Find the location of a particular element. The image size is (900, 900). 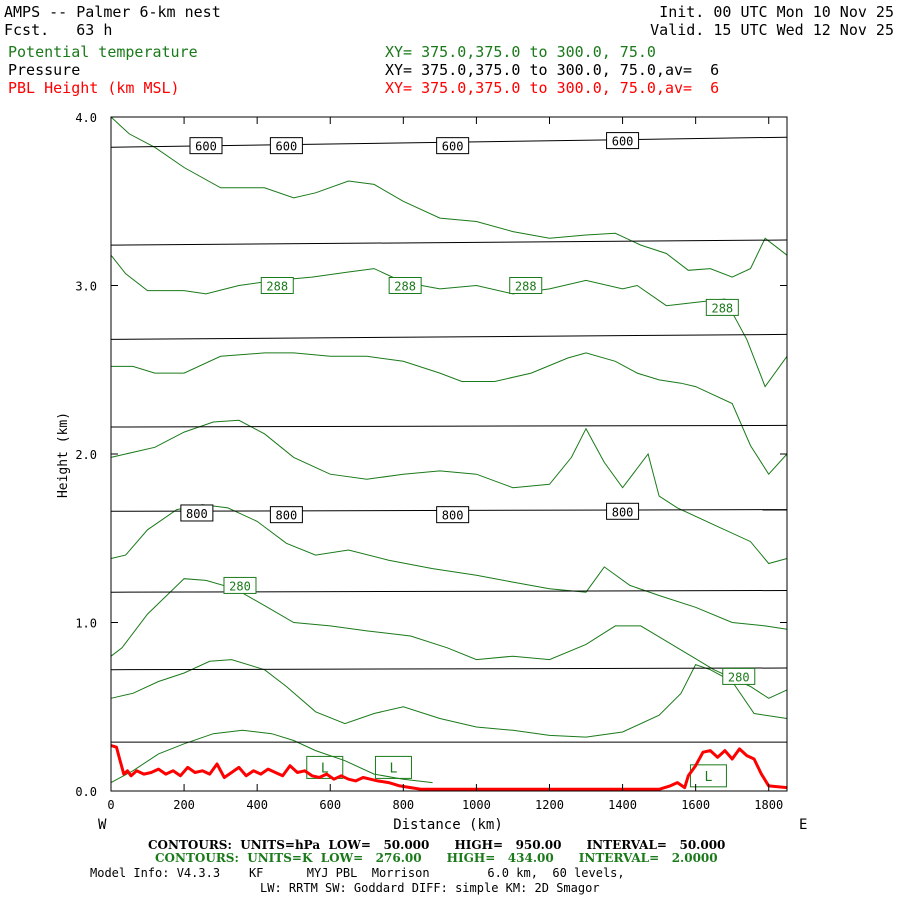

pbl-height-line is located at coordinates (449, 767).